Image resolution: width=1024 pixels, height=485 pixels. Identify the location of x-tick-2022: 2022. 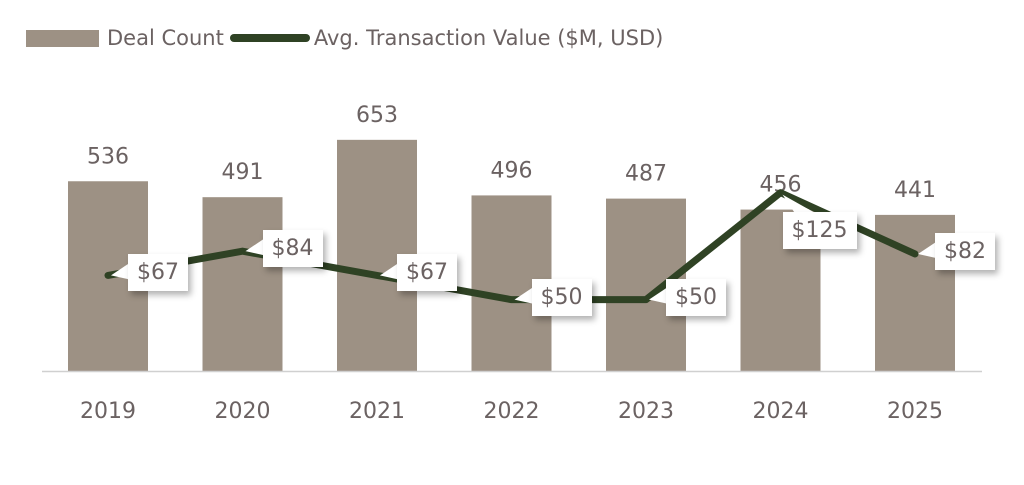
(512, 411).